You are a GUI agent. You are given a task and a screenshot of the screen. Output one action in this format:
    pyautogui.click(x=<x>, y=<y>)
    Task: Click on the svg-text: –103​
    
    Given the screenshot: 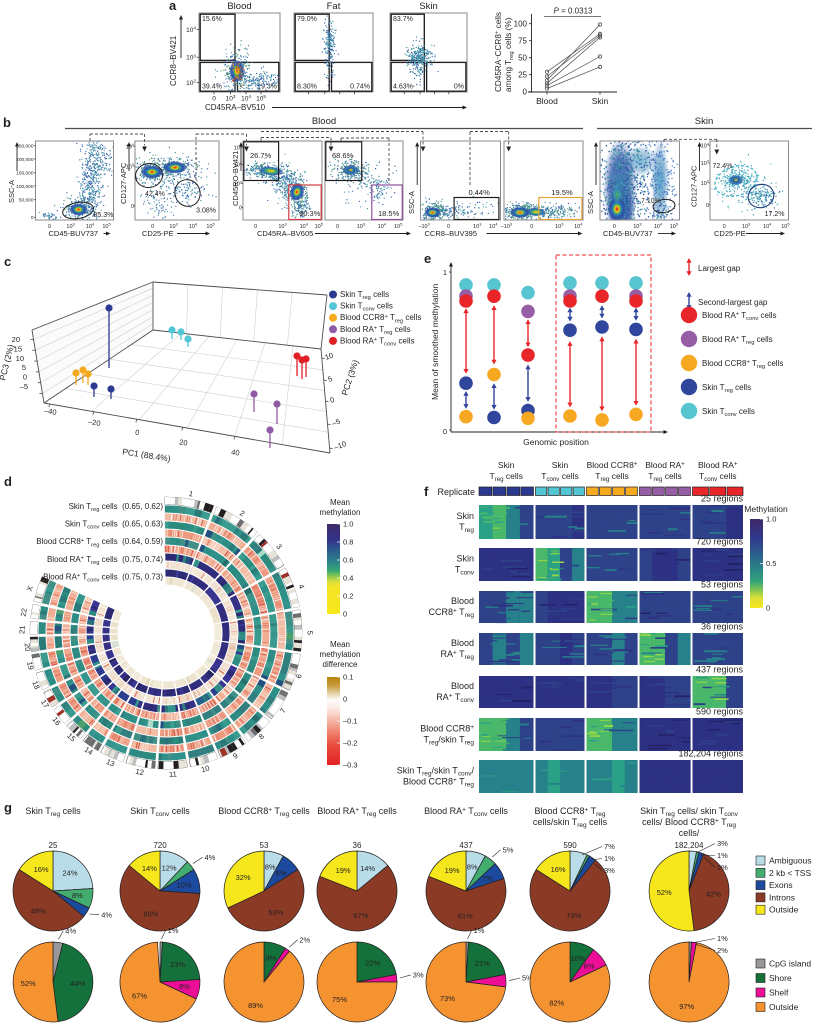 What is the action you would take?
    pyautogui.click(x=424, y=226)
    